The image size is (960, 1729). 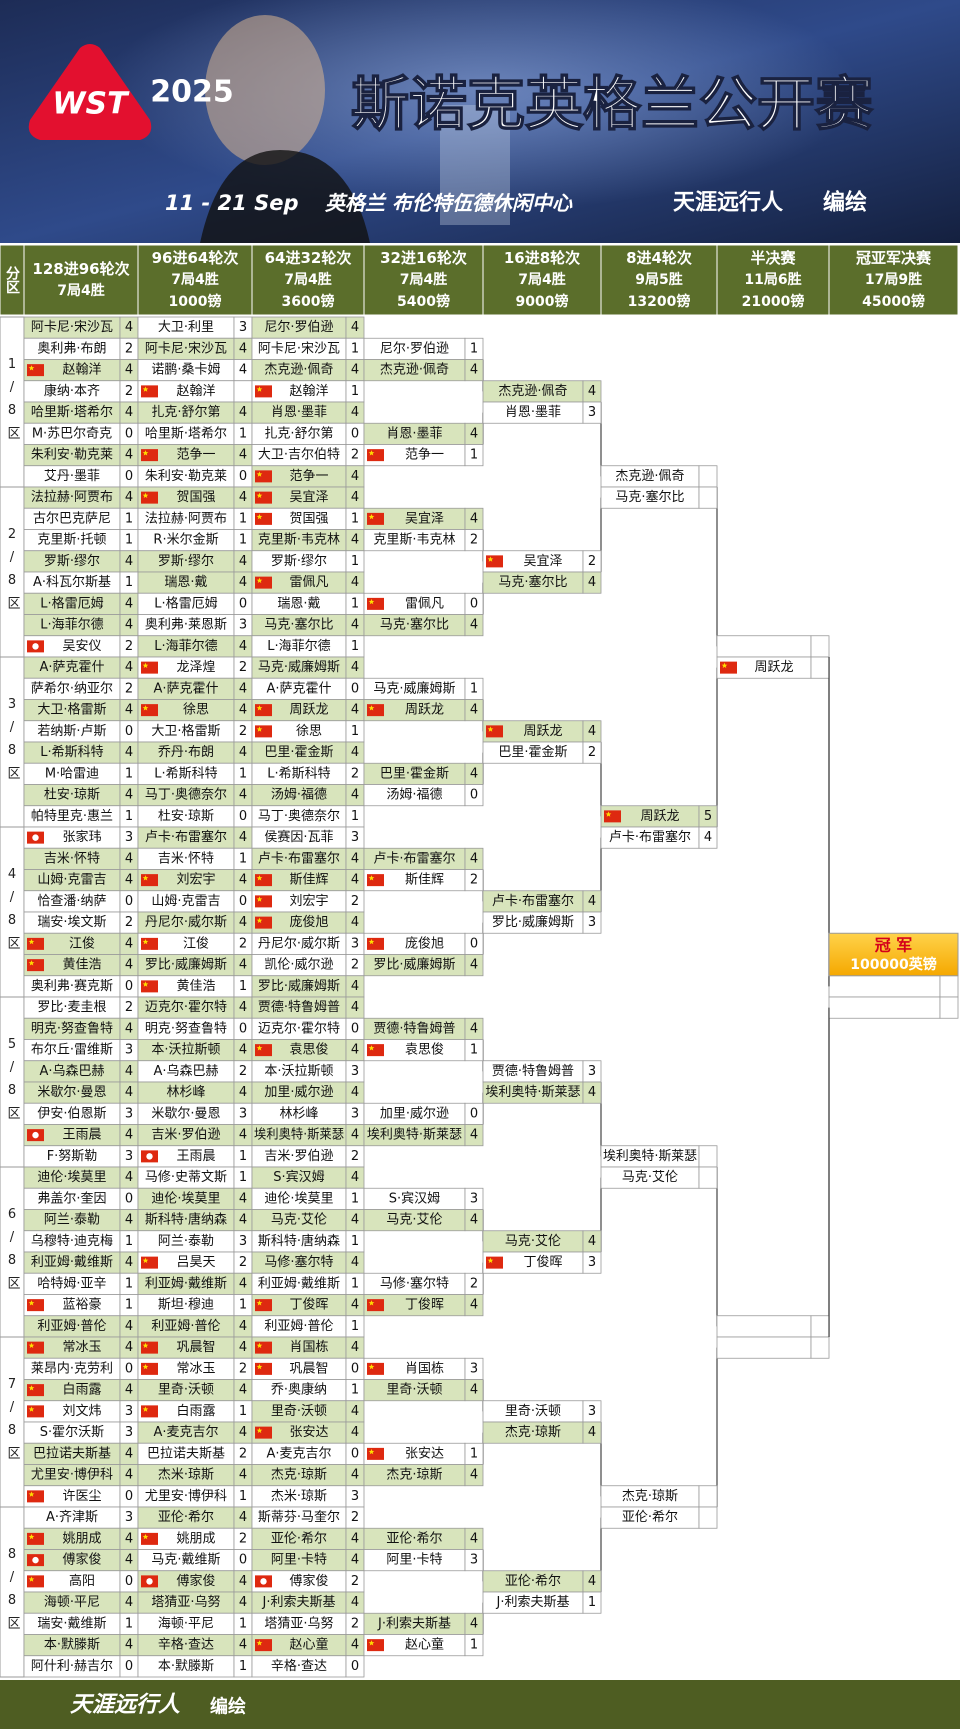 What do you see at coordinates (542, 258) in the screenshot?
I see `round-name: 16进8轮次` at bounding box center [542, 258].